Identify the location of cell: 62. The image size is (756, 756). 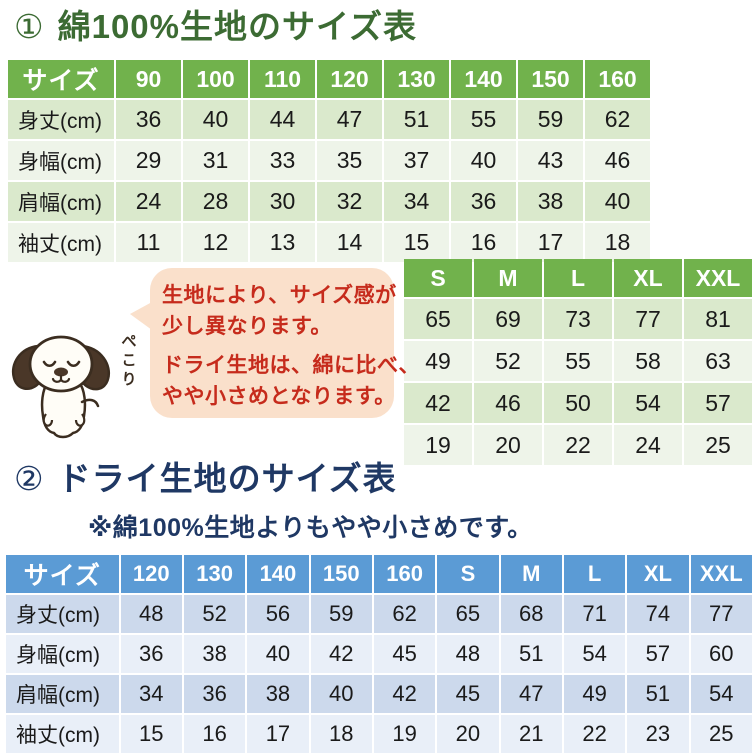
(404, 614).